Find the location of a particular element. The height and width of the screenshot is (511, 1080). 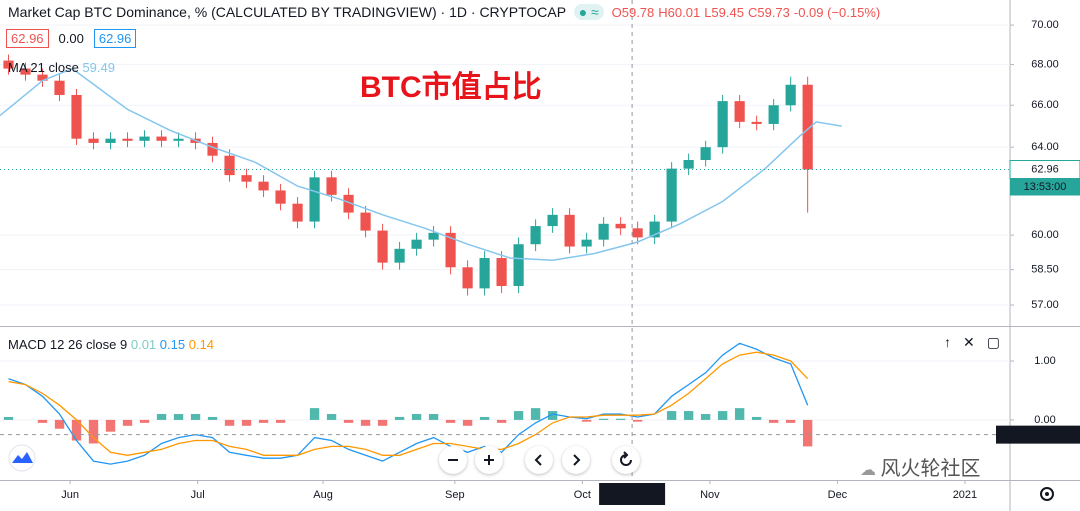

settings-icon is located at coordinates (1047, 494).